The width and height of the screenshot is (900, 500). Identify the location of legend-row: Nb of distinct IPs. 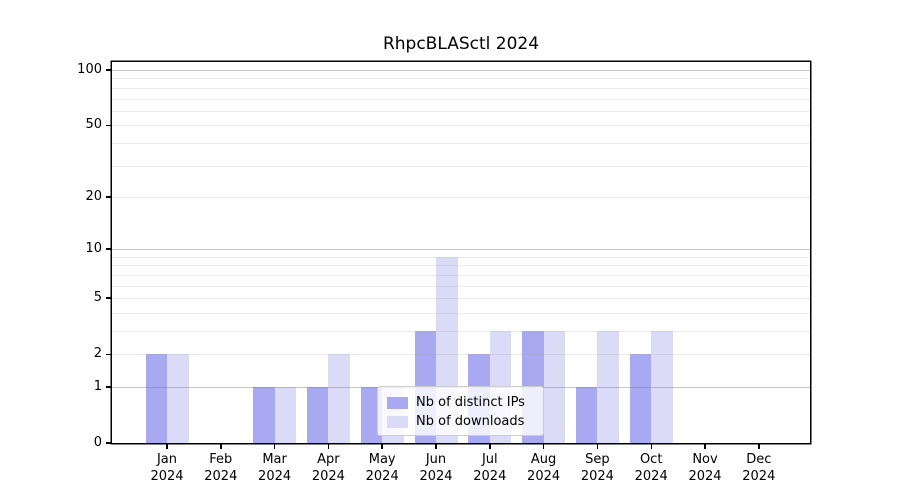
(461, 402).